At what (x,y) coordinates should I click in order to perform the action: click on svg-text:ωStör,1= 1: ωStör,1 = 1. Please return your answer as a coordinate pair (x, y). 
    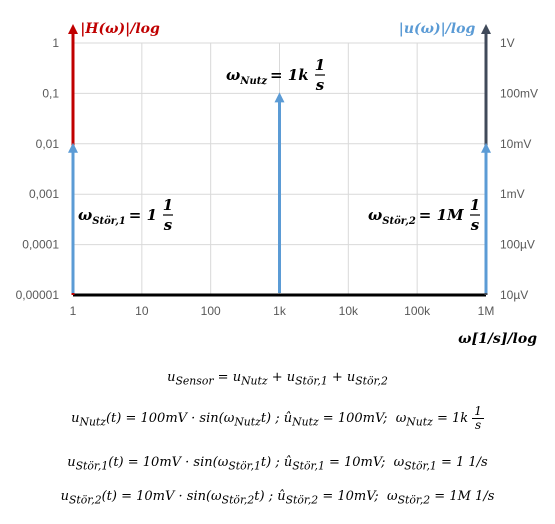
    Looking at the image, I should click on (117, 216).